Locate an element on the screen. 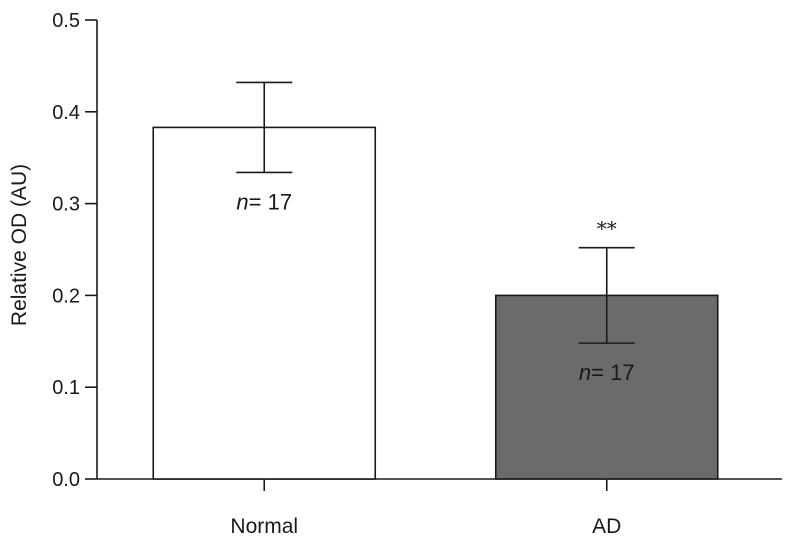  y-tick-label: 0.1 is located at coordinates (66, 388).